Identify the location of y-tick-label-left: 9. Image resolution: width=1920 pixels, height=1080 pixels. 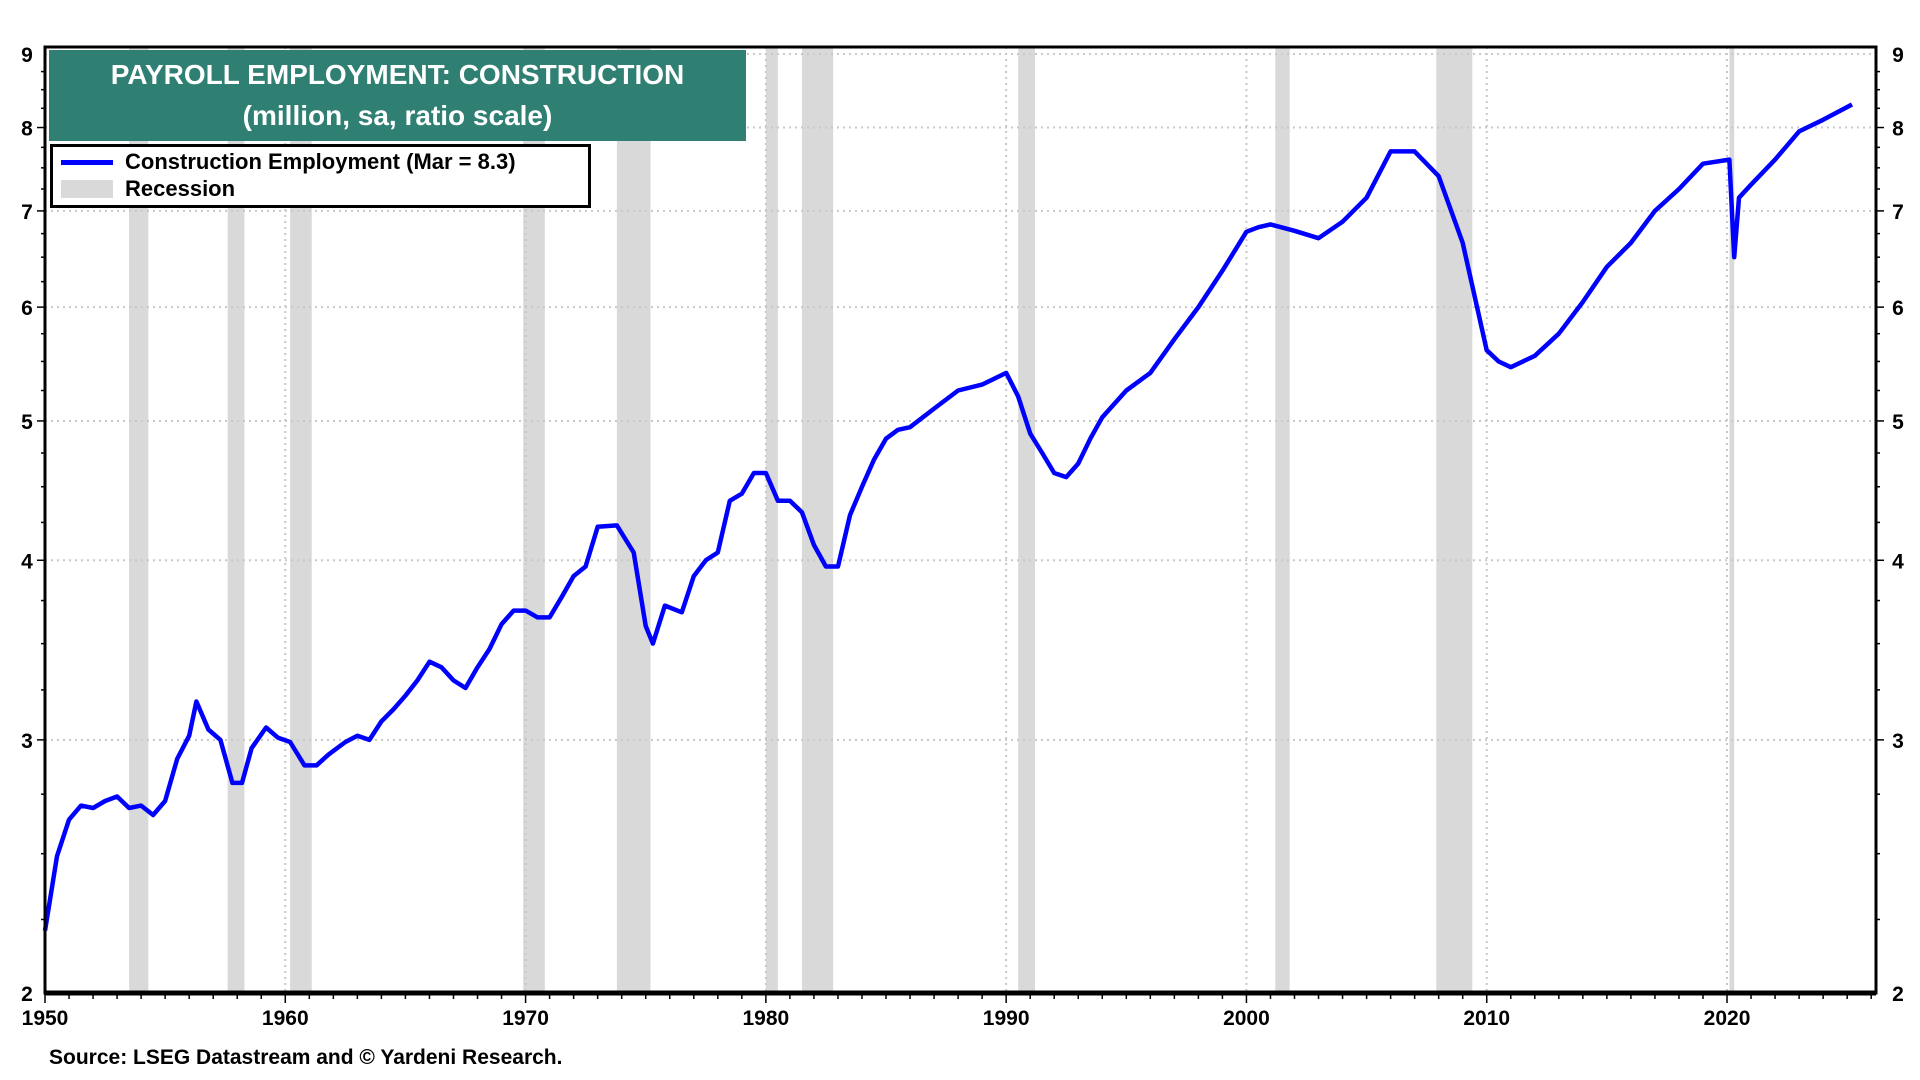
(27, 55).